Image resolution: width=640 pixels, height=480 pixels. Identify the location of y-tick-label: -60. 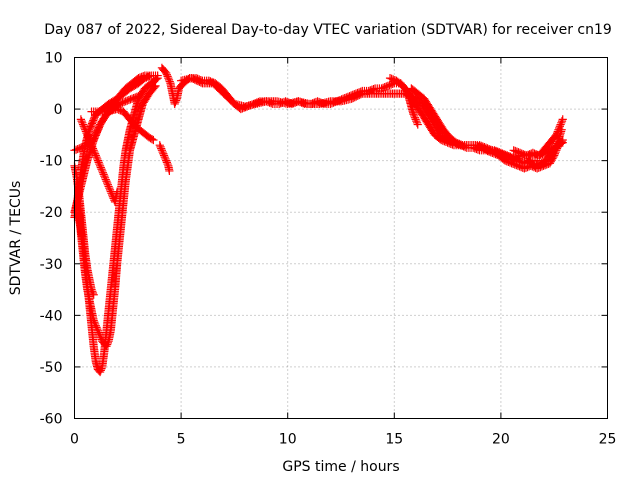
(51, 420).